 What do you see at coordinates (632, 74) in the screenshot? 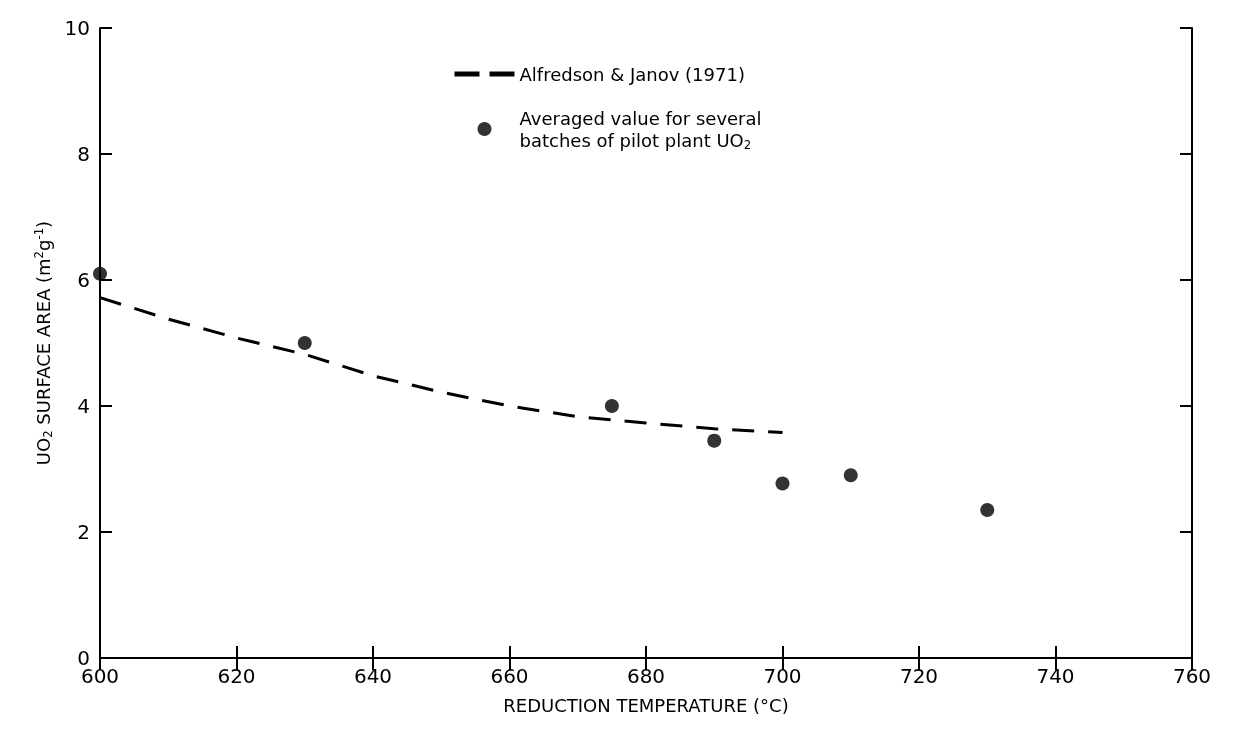
I see `legend-label: Alfredson & Janov (1971)` at bounding box center [632, 74].